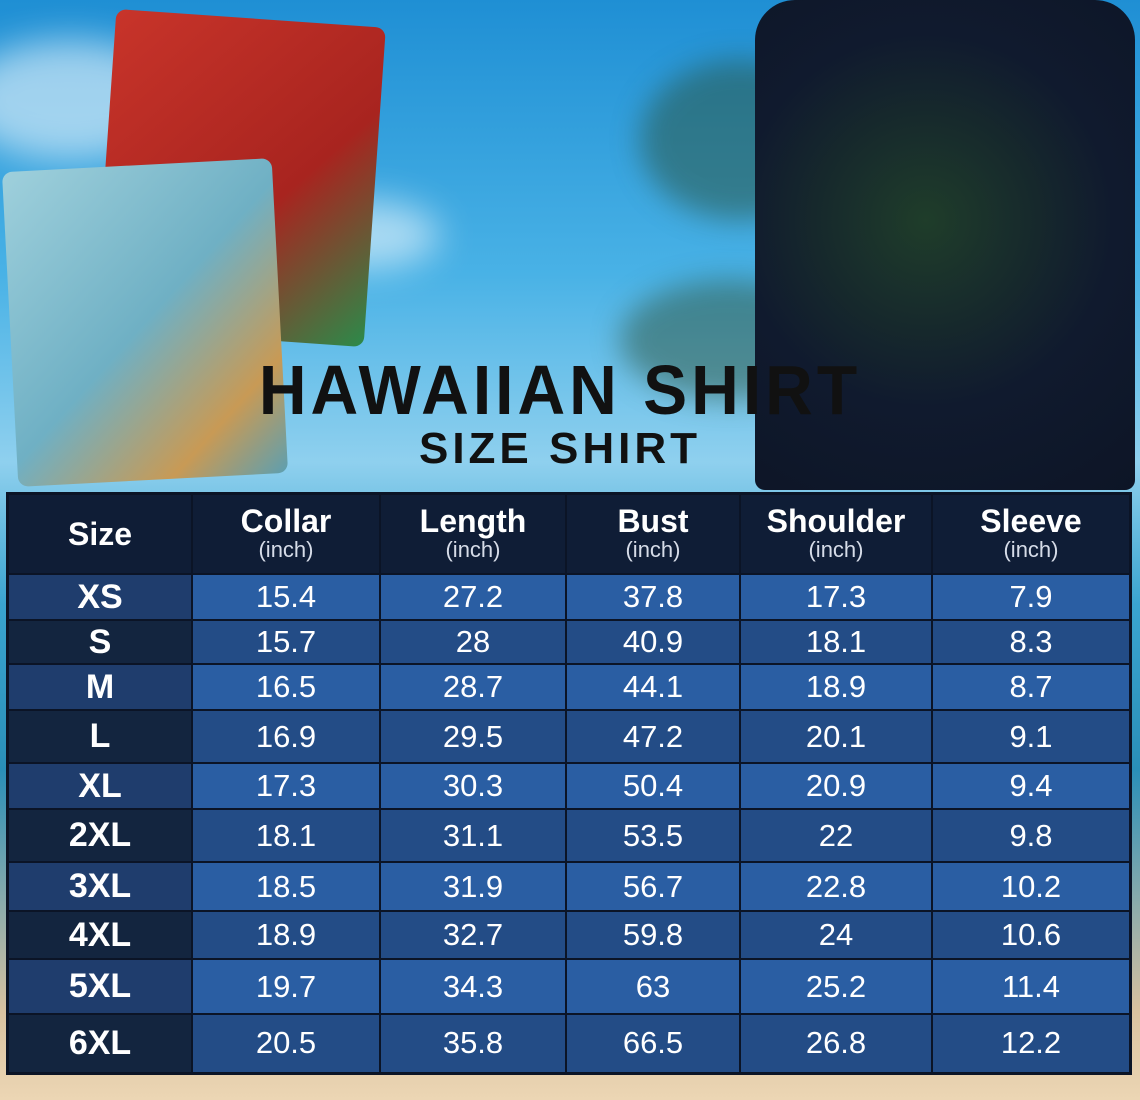  Describe the element at coordinates (653, 597) in the screenshot. I see `cell-bust: 37.8` at that location.